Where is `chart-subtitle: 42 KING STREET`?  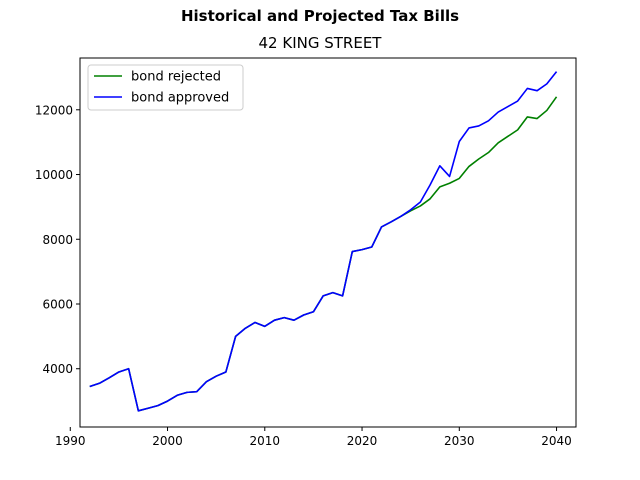
chart-subtitle: 42 KING STREET is located at coordinates (320, 43).